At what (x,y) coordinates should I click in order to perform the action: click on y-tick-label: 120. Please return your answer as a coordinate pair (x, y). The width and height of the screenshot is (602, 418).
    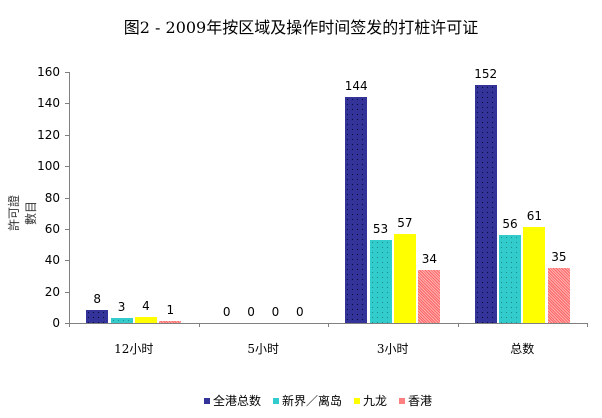
    Looking at the image, I should click on (48, 134).